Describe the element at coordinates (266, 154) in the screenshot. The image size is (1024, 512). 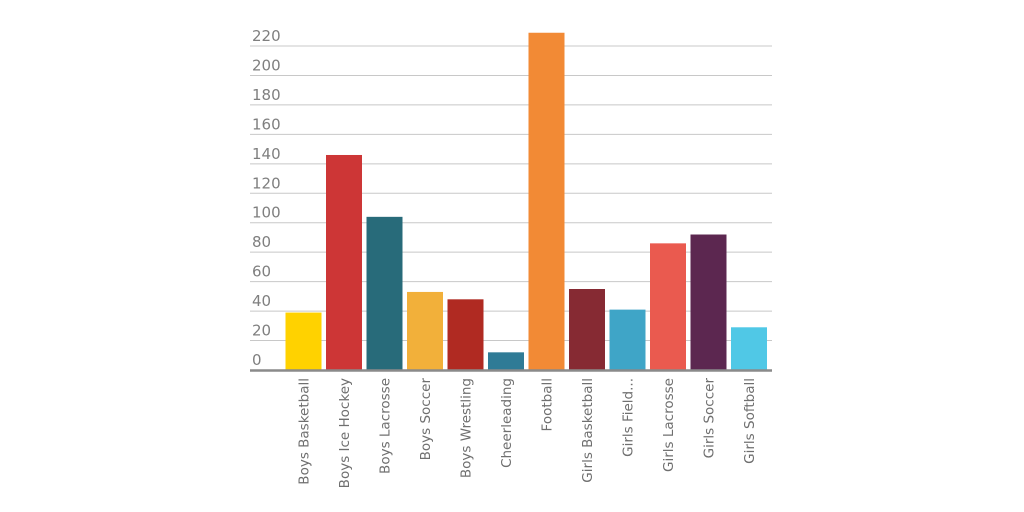
I see `y-tick-label: 140` at that location.